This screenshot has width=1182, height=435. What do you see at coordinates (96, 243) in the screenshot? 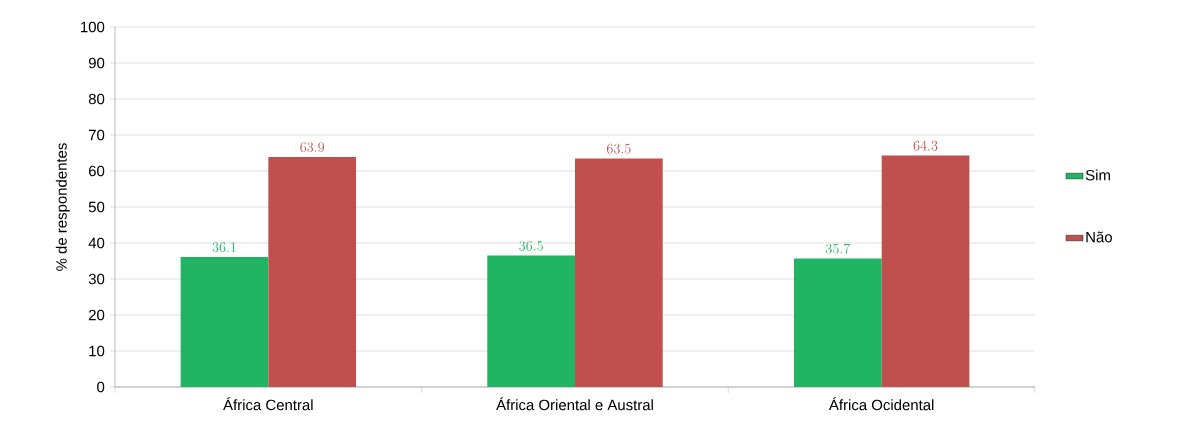
I see `y-tick-label: 40` at bounding box center [96, 243].